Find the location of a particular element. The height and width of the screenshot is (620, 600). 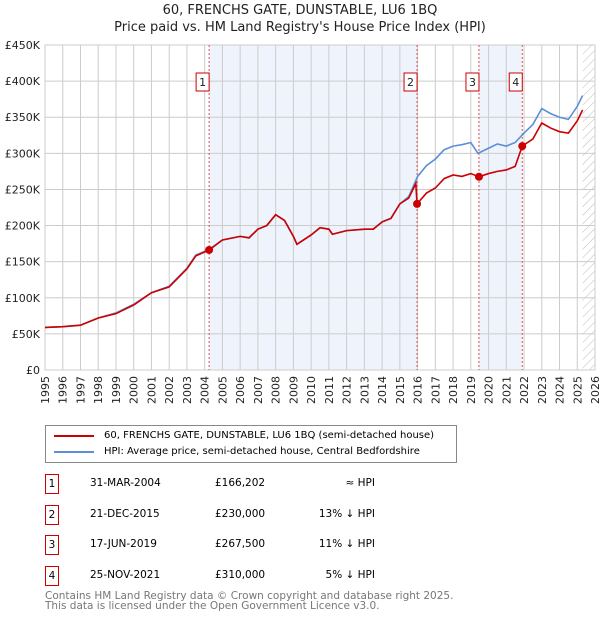

x-tick-label: 2012 is located at coordinates (347, 390).